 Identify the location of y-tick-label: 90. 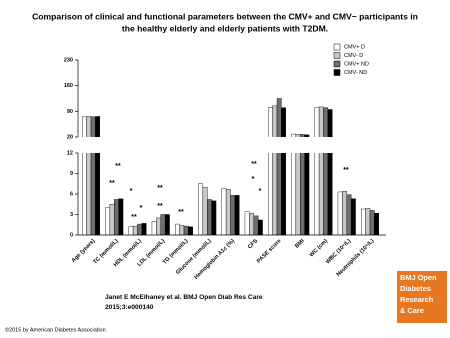
(70, 112).